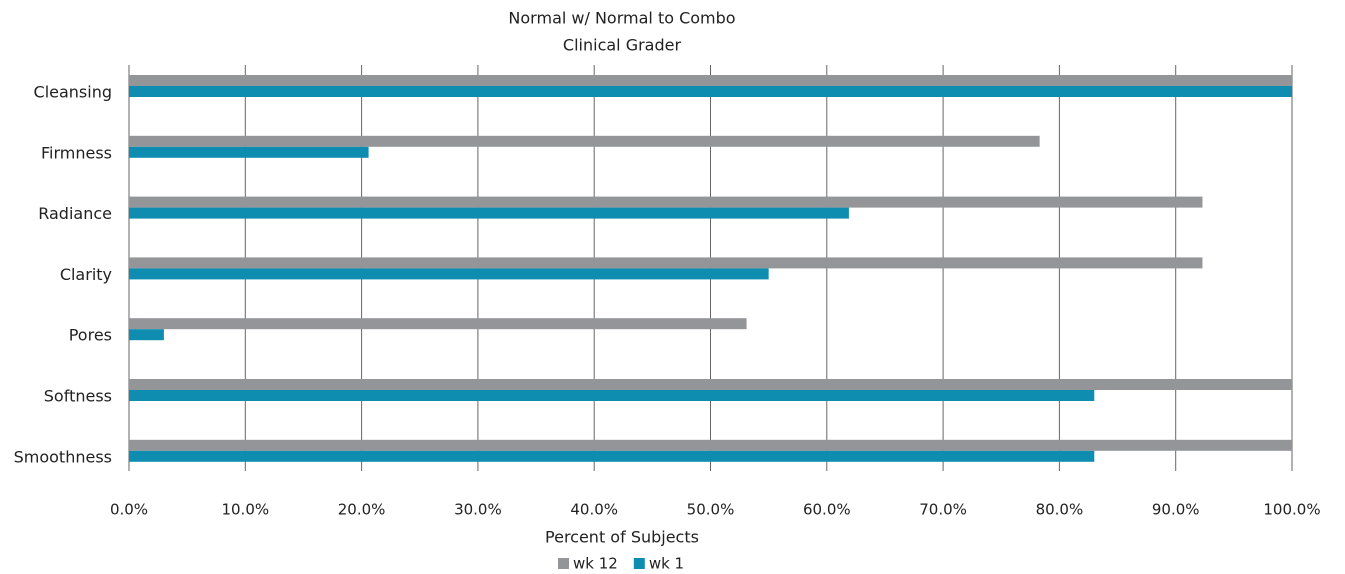 The width and height of the screenshot is (1345, 574). I want to click on legend-label: wk 1, so click(666, 564).